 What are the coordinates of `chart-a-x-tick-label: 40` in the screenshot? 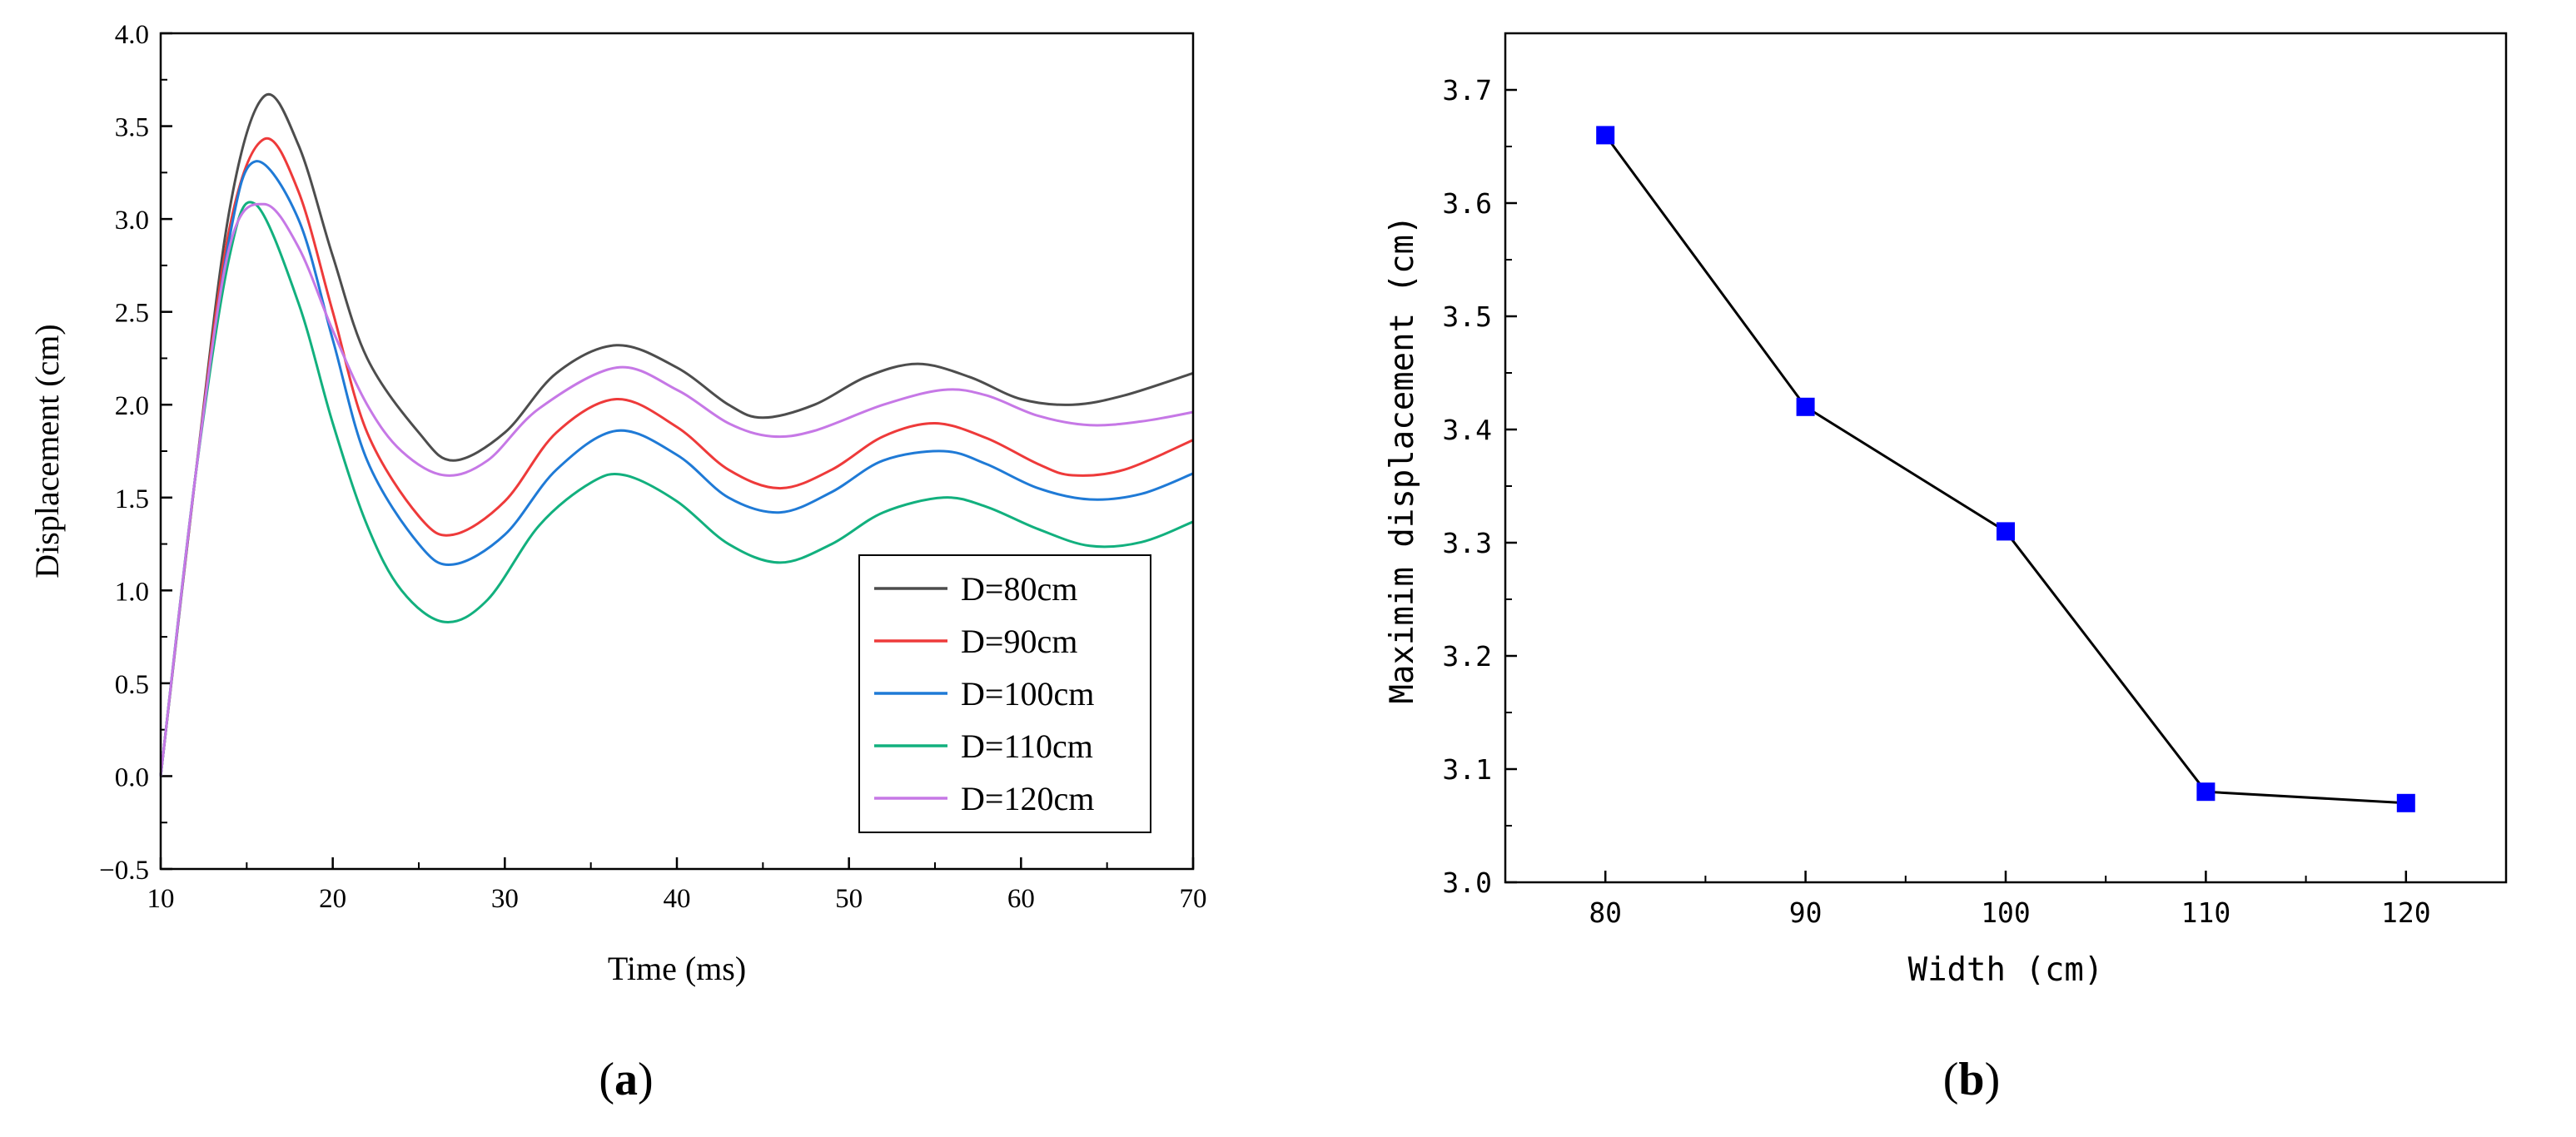 It's located at (677, 899).